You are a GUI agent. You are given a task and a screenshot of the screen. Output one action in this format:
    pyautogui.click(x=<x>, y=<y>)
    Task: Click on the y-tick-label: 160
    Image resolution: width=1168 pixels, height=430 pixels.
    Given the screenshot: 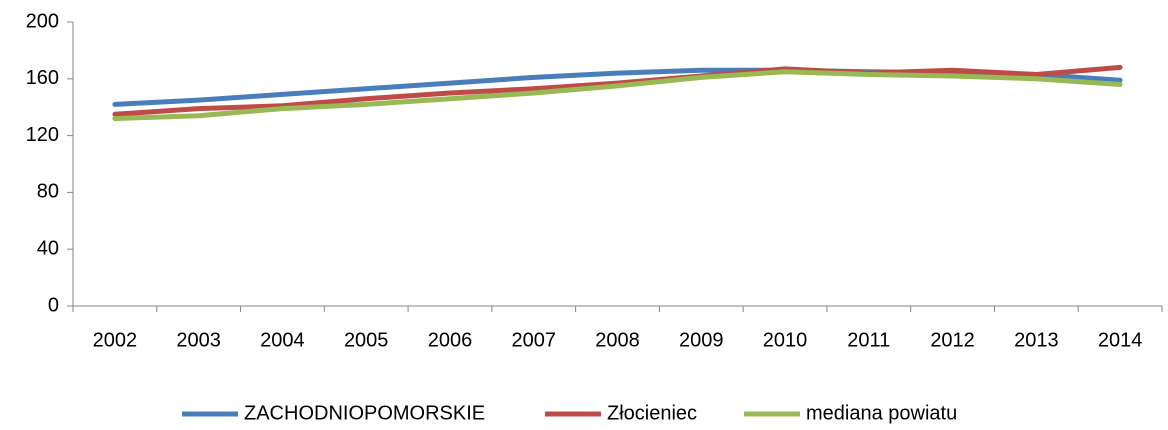 What is the action you would take?
    pyautogui.click(x=42, y=78)
    